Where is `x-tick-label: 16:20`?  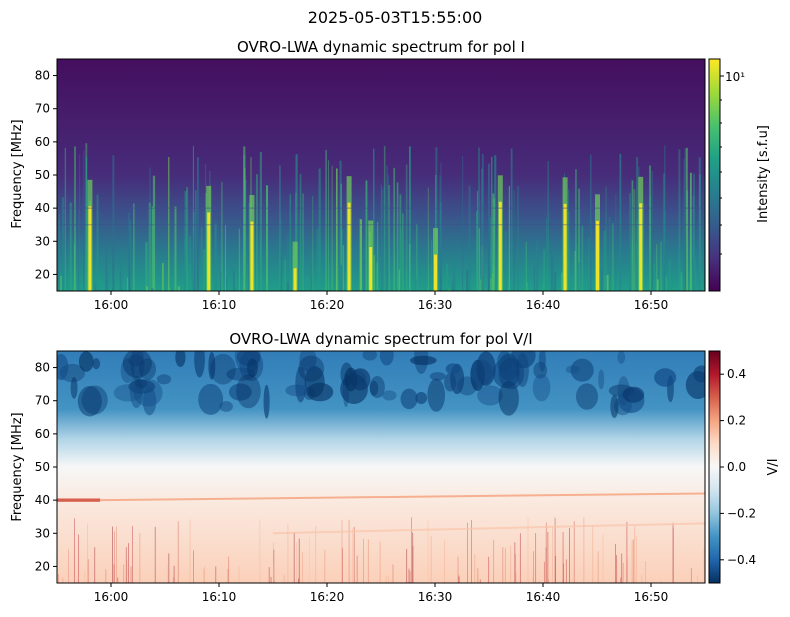 x-tick-label: 16:20 is located at coordinates (327, 305).